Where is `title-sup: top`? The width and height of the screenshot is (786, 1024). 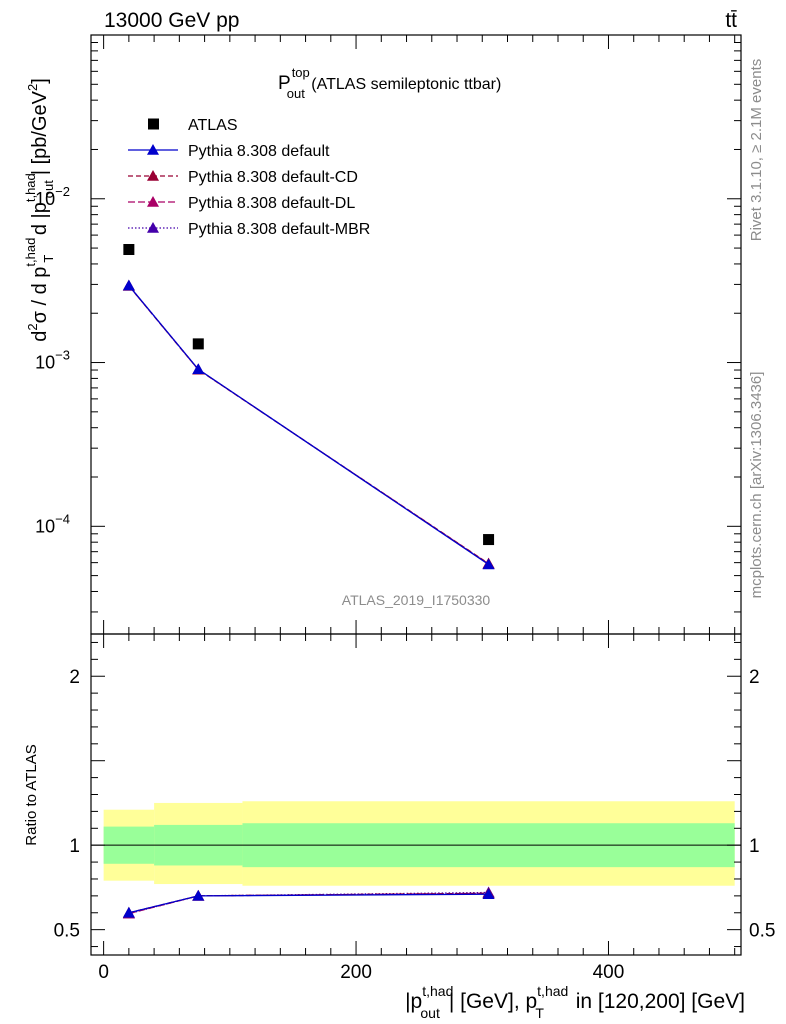
title-sup: top is located at coordinates (301, 72).